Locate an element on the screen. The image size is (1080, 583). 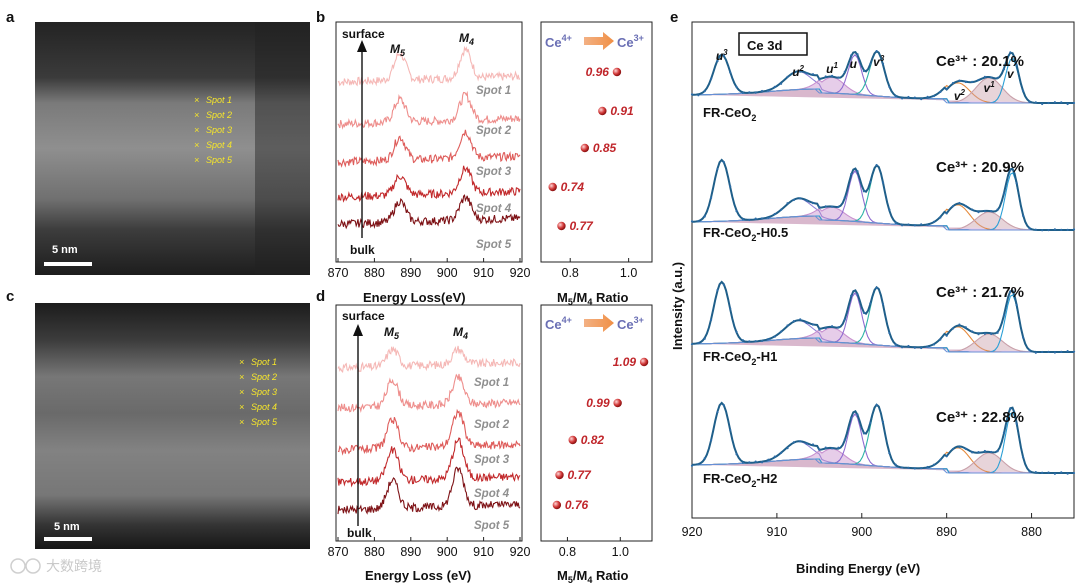
panel-label-b: b is located at coordinates (320, 17).